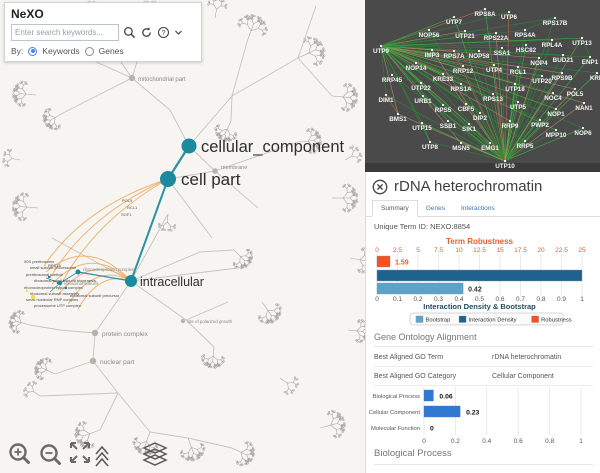 The image size is (600, 473). Describe the element at coordinates (575, 92) in the screenshot. I see `gene-node-POL5: POL5` at that location.